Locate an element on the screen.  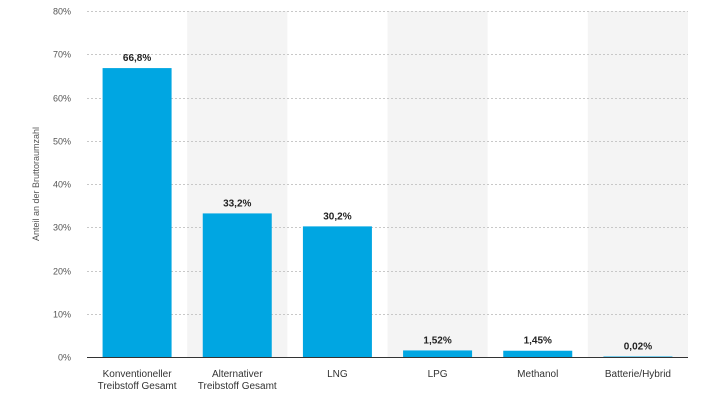
y-tick-label: 20% is located at coordinates (62, 272).